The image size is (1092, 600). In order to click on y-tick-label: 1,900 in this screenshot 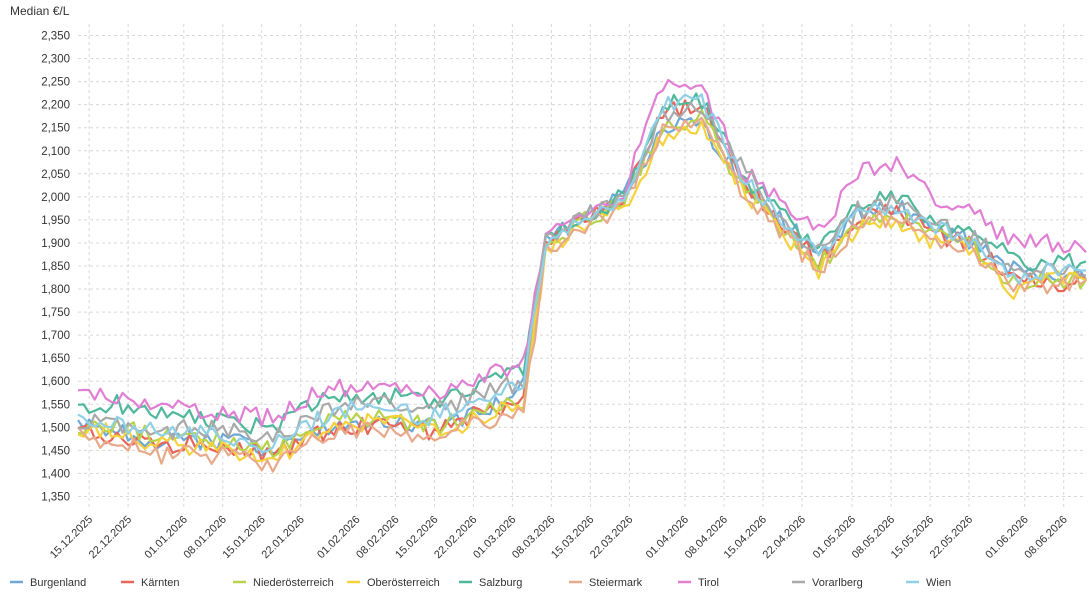, I will do `click(55, 244)`.